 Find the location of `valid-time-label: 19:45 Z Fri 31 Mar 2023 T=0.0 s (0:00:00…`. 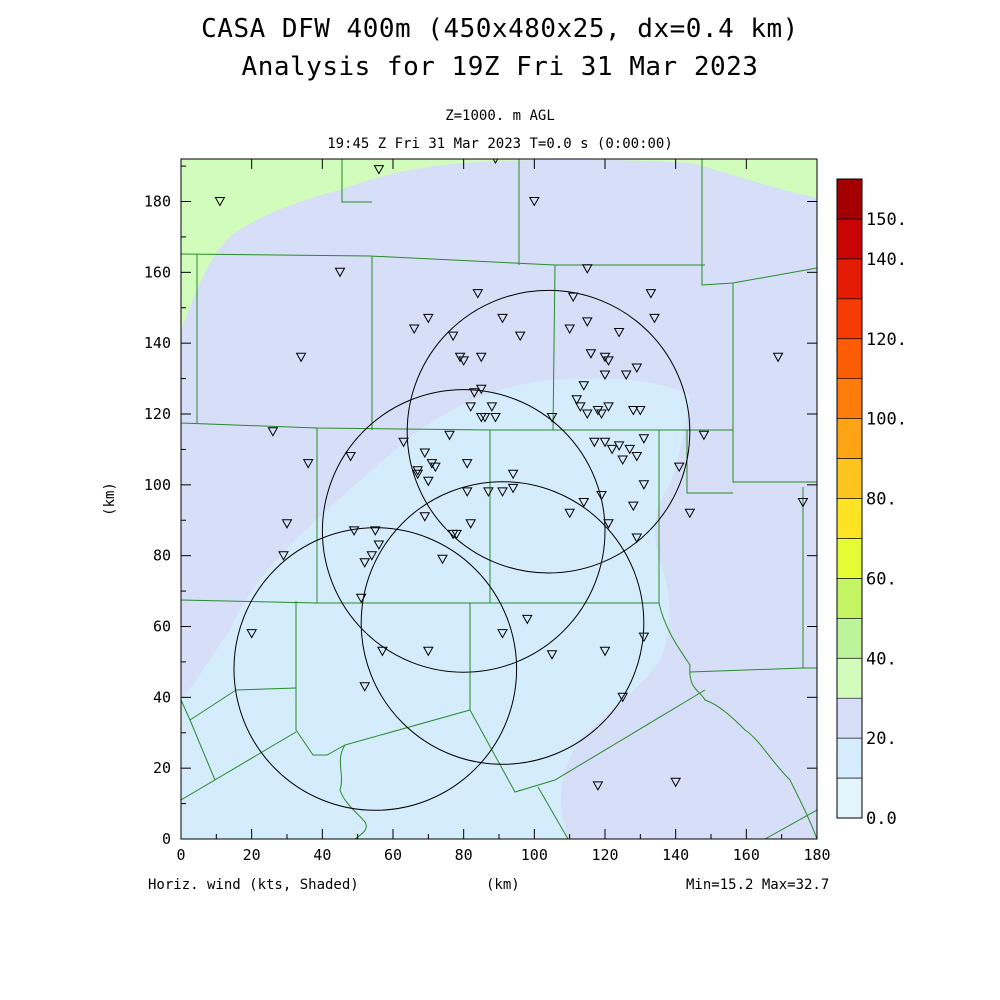

valid-time-label: 19:45 Z Fri 31 Mar 2023 T=0.0 s (0:00:00… is located at coordinates (500, 144).